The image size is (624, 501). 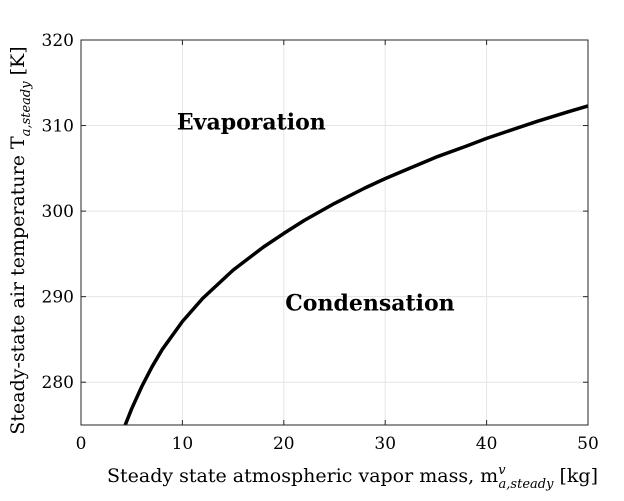 What do you see at coordinates (385, 444) in the screenshot?
I see `x-tick-label: 30` at bounding box center [385, 444].